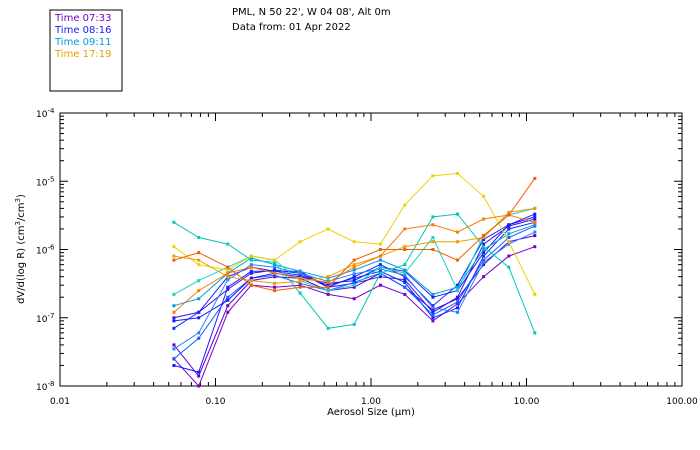 This screenshot has height=450, width=700. Describe the element at coordinates (20, 249) in the screenshot. I see `y-axis-label: dV/d(log R) (cm3/cm3)` at that location.